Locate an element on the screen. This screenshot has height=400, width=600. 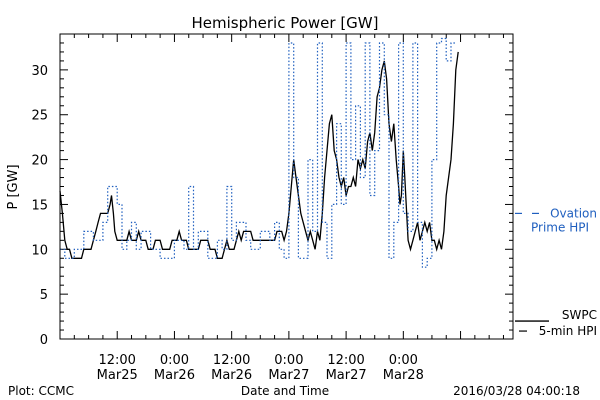
footer-timestamp: 2016/03/28 04:00:18 is located at coordinates (516, 391).